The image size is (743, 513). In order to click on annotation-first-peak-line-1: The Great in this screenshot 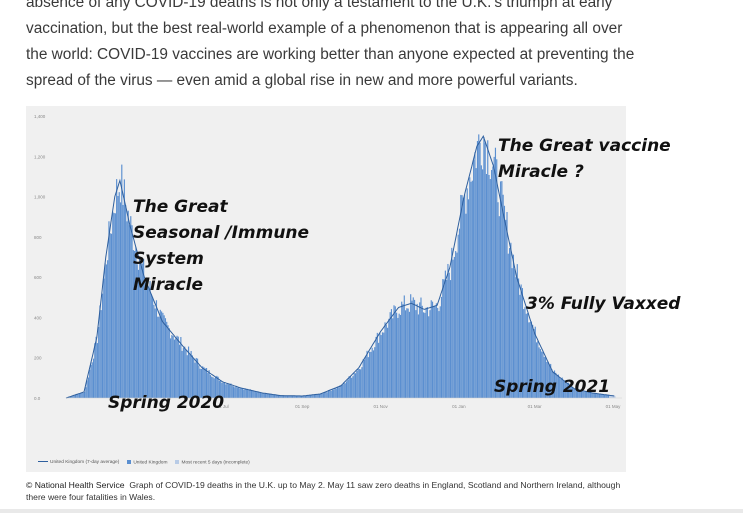, I will do `click(180, 207)`.